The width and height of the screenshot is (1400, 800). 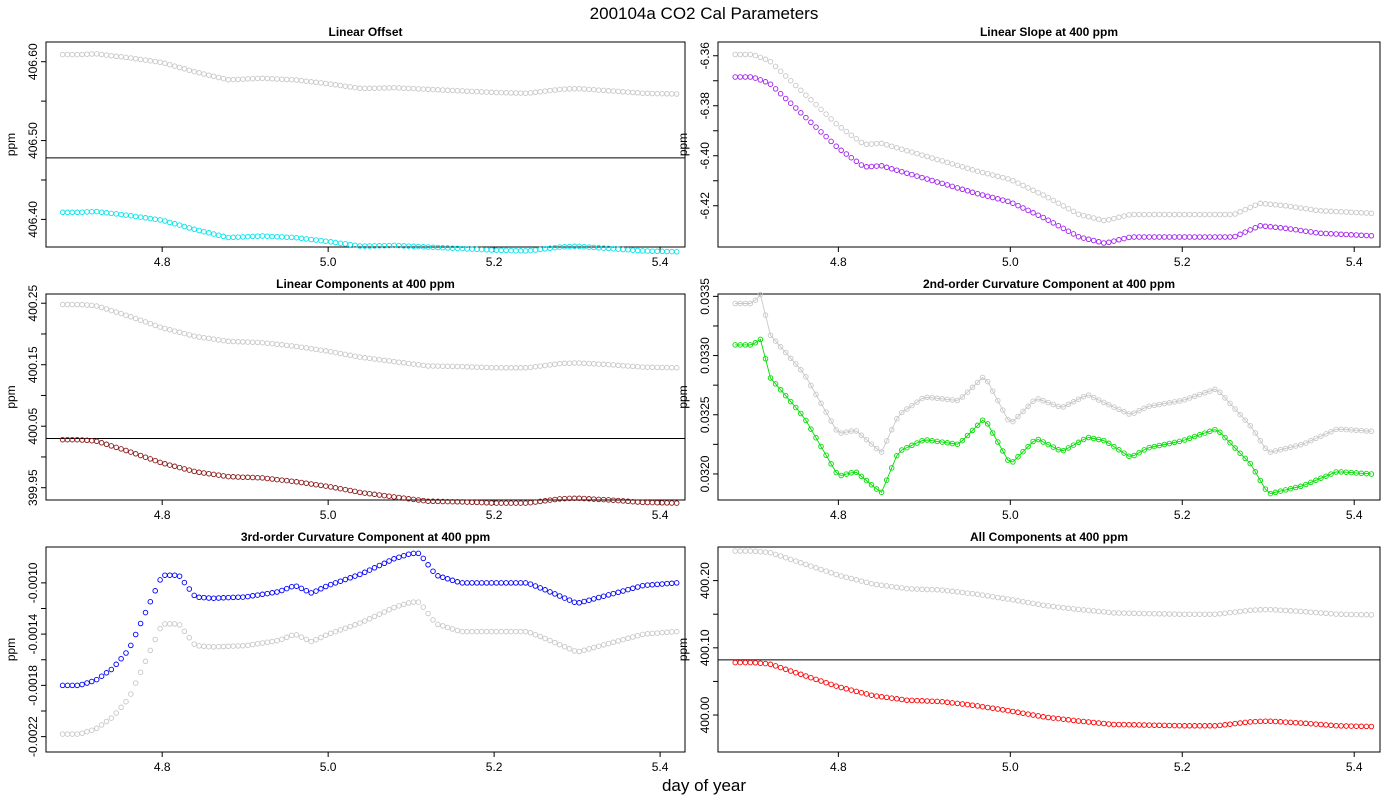 What do you see at coordinates (660, 262) in the screenshot?
I see `x-tick-label: 5.4` at bounding box center [660, 262].